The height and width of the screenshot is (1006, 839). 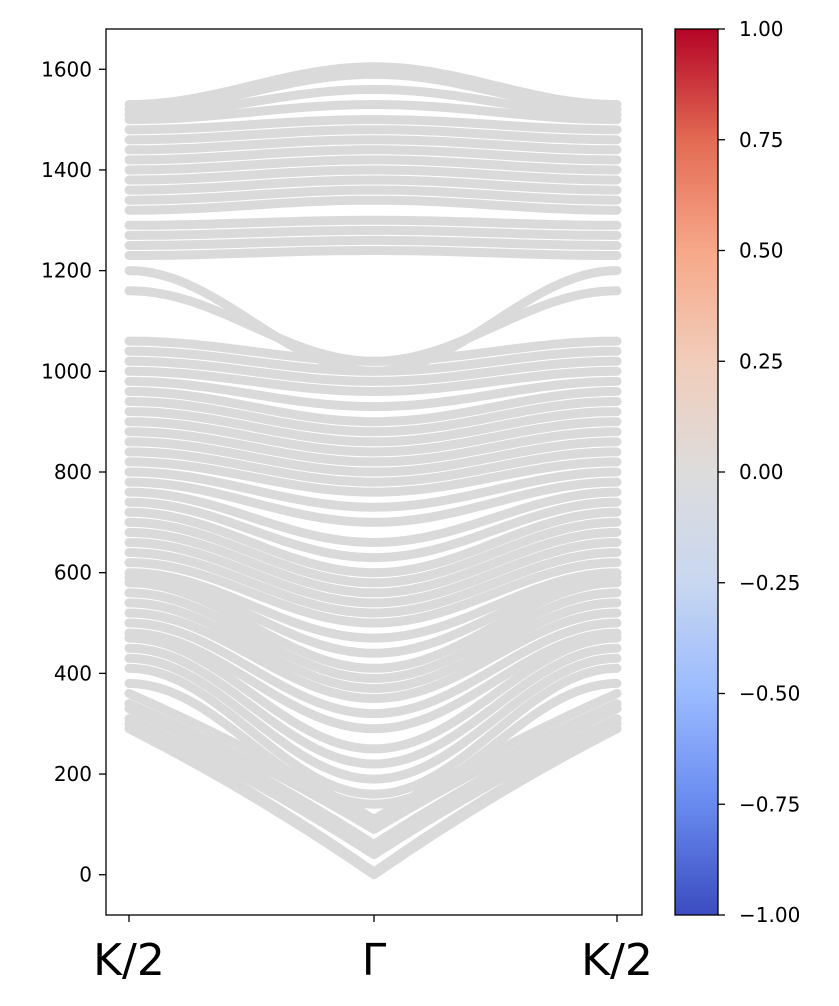 What do you see at coordinates (73, 673) in the screenshot?
I see `y-tick-label: 400` at bounding box center [73, 673].